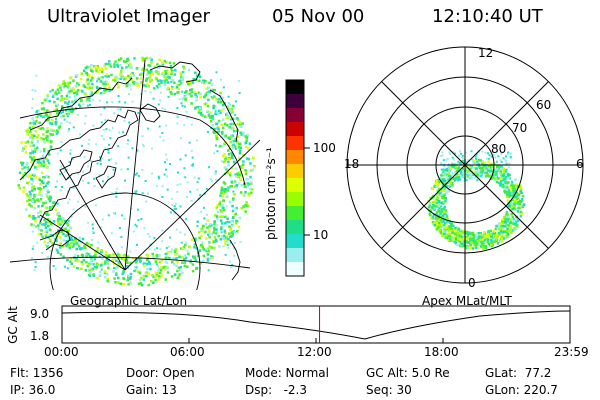 The height and width of the screenshot is (400, 600). Describe the element at coordinates (321, 235) in the screenshot. I see `colorbar-label-10: 10` at that location.